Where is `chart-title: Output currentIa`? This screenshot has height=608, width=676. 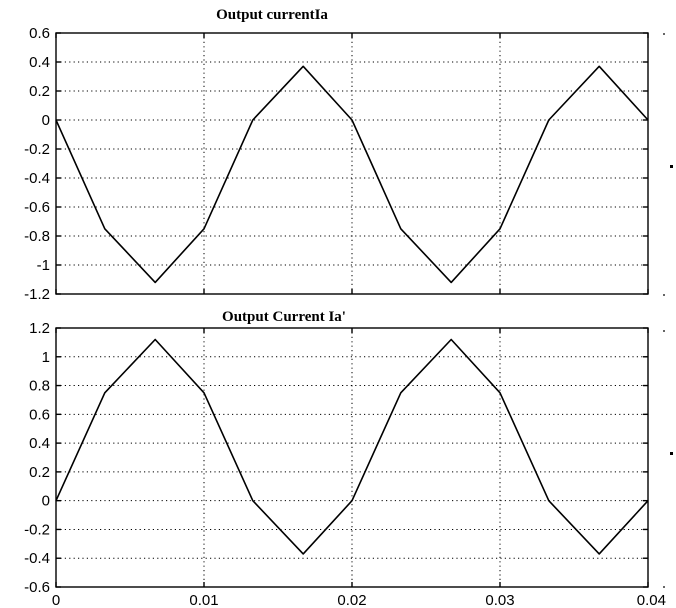
chart-title: Output currentIa is located at coordinates (272, 15).